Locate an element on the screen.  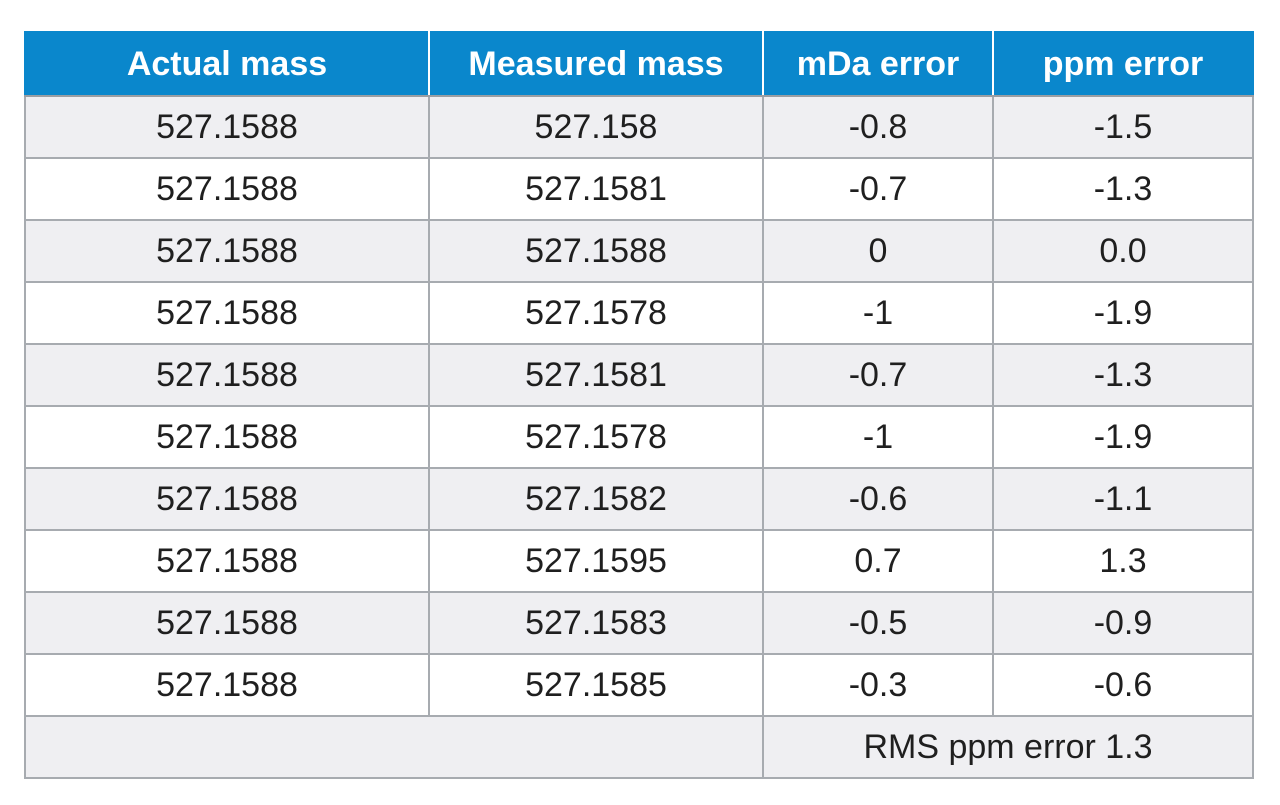
ppm-error-cell: 0.0 is located at coordinates (1123, 251).